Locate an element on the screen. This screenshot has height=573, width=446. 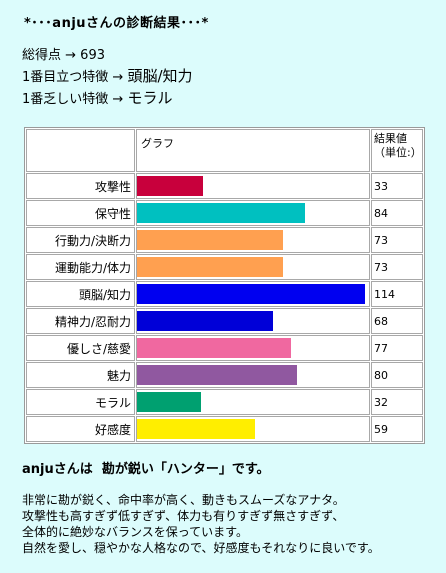
table-row: 優しさ/慈愛 77 is located at coordinates (224, 348).